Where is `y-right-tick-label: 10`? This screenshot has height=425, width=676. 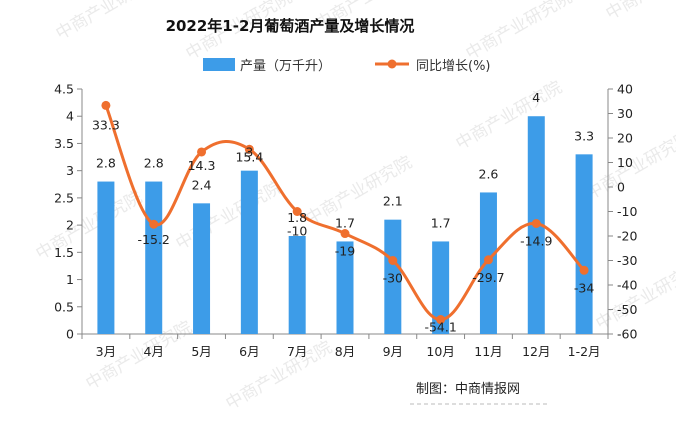 y-right-tick-label: 10 is located at coordinates (625, 162).